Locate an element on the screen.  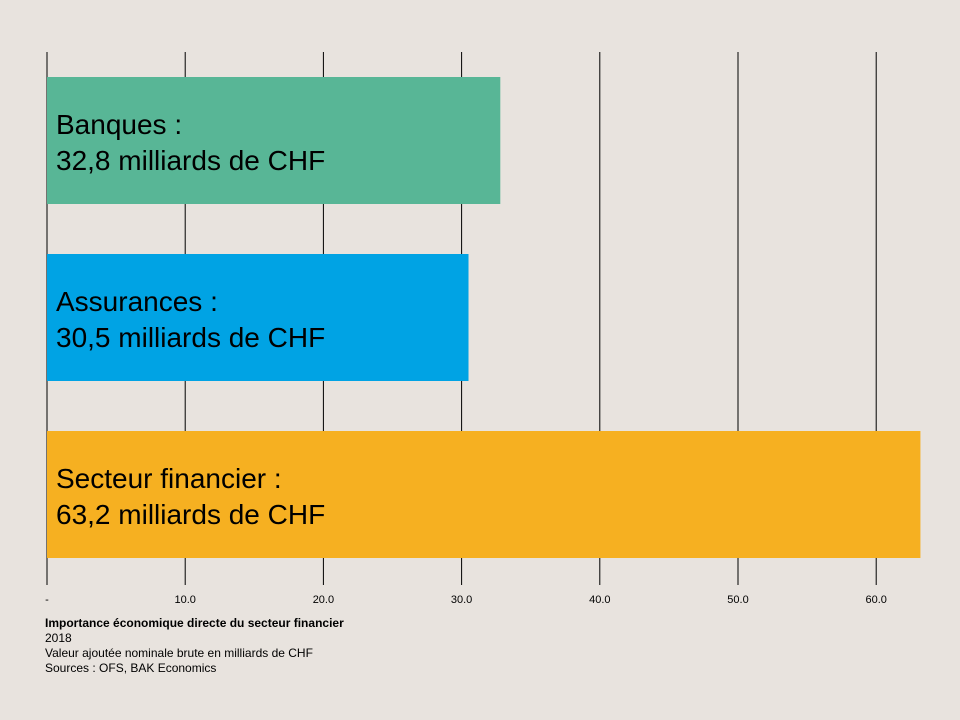
x-tick-label: 60.0 is located at coordinates (875, 600).